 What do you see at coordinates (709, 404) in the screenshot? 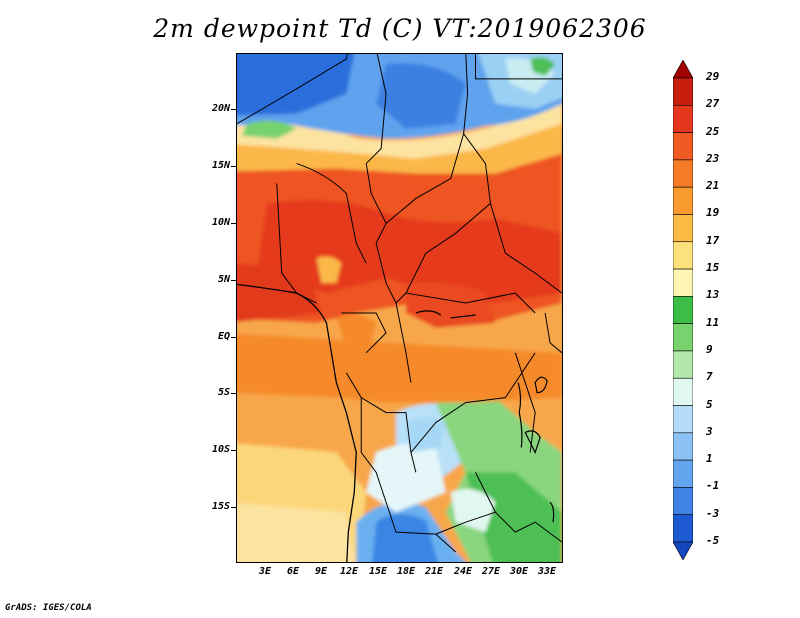
I see `colorbar-label: 5` at bounding box center [709, 404].